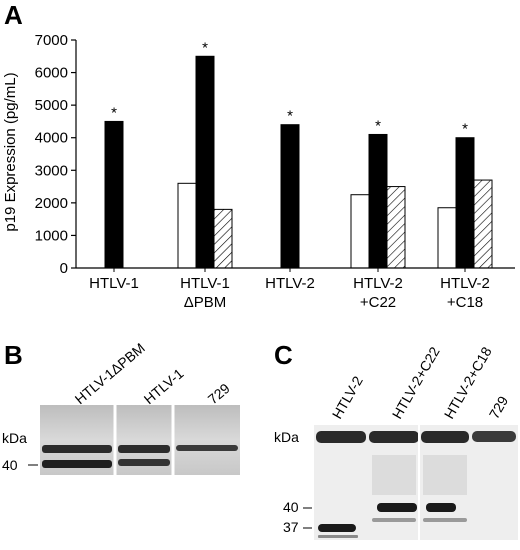 This screenshot has height=550, width=520. I want to click on y-tick-label: 2000, so click(51, 203).